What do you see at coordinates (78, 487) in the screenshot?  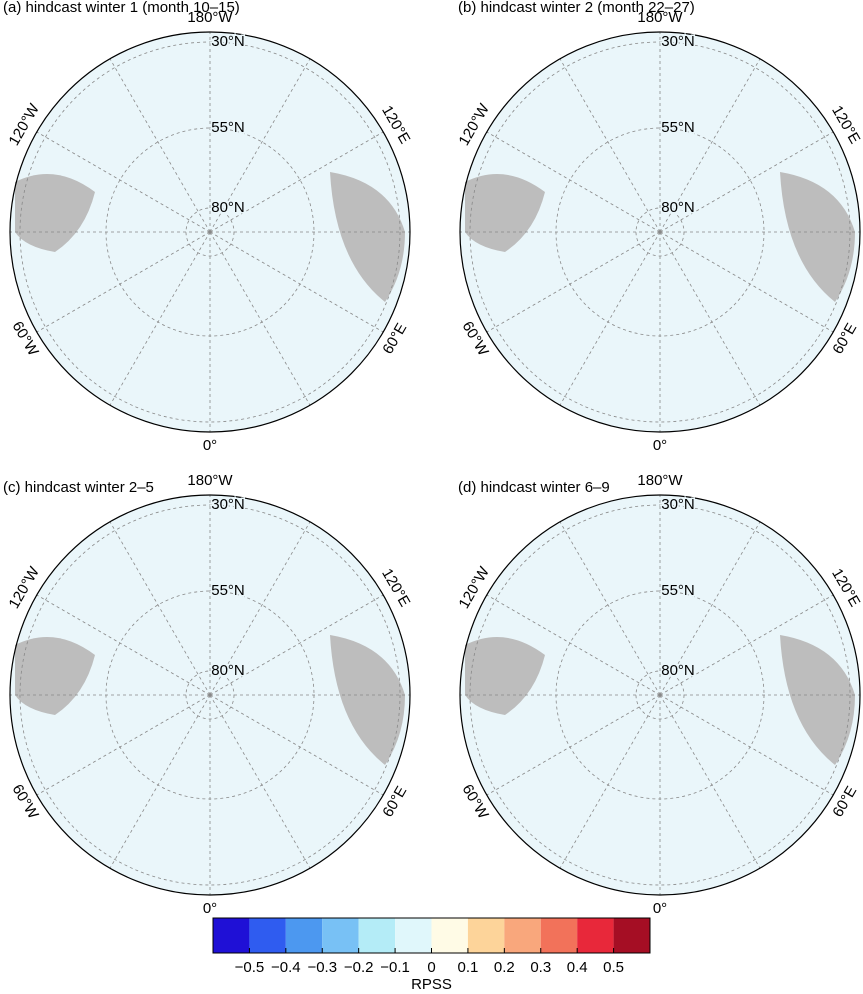 I see `panel-title: (c) hindcast winter 2–5` at bounding box center [78, 487].